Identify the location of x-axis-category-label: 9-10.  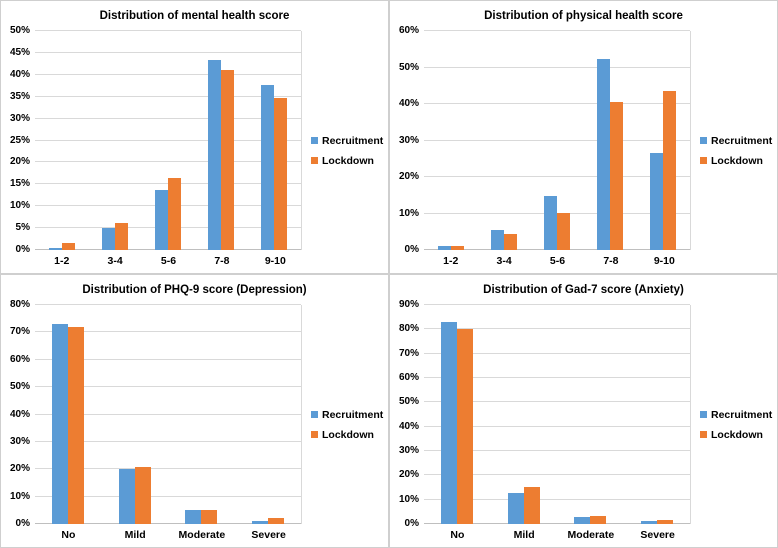
(275, 261).